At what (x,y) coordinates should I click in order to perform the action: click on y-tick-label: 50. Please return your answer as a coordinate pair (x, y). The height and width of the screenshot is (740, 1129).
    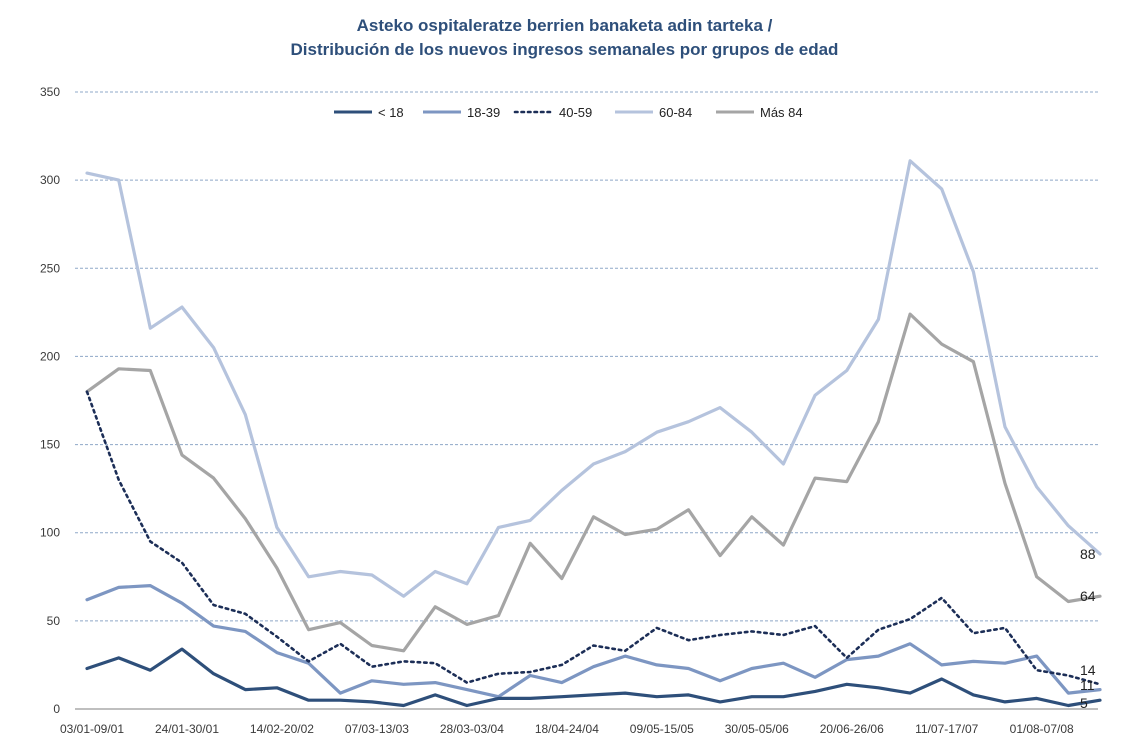
    Looking at the image, I should click on (54, 621).